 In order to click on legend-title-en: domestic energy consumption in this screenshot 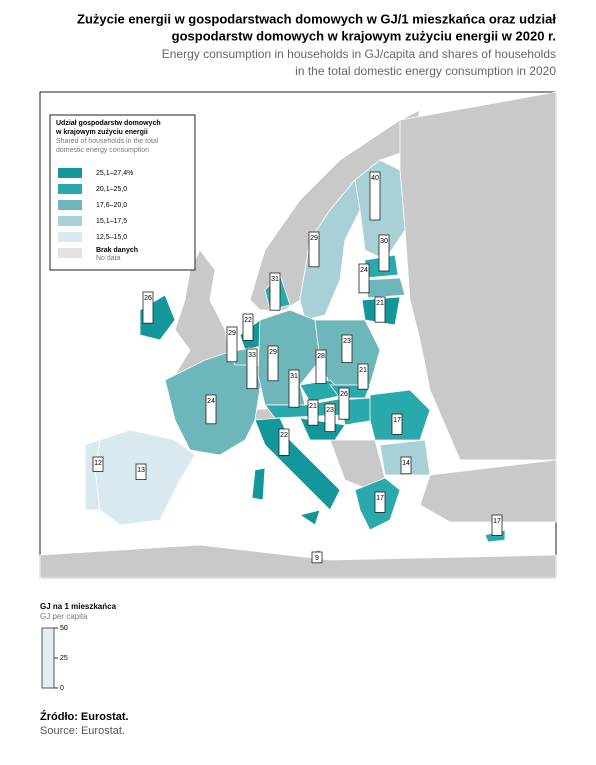, I will do `click(102, 150)`.